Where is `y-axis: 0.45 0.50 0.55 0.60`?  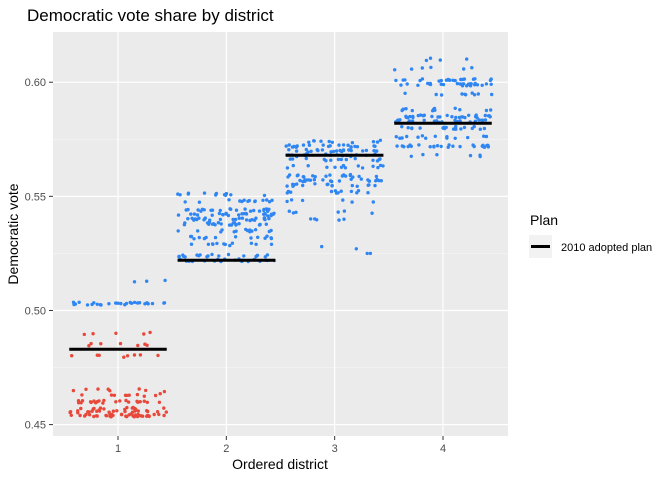 y-axis: 0.45 0.50 0.55 0.60 is located at coordinates (39, 254).